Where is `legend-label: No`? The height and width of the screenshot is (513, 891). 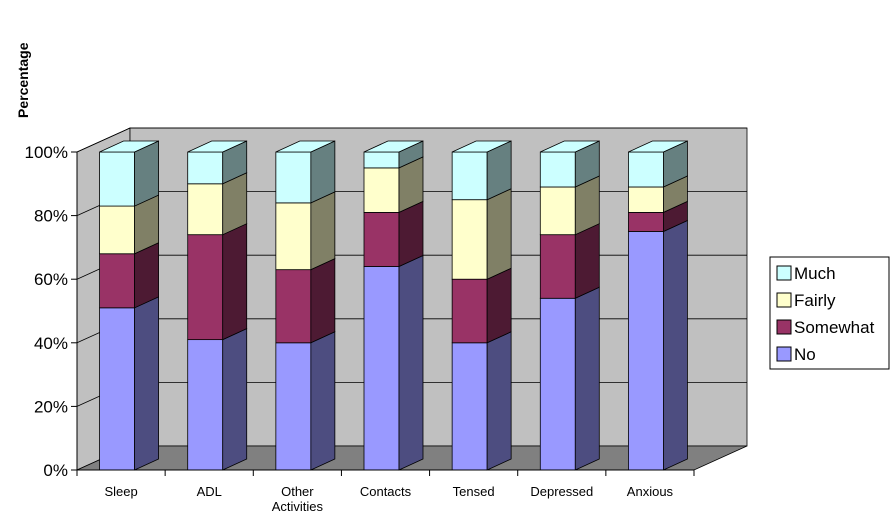
legend-label: No is located at coordinates (805, 354).